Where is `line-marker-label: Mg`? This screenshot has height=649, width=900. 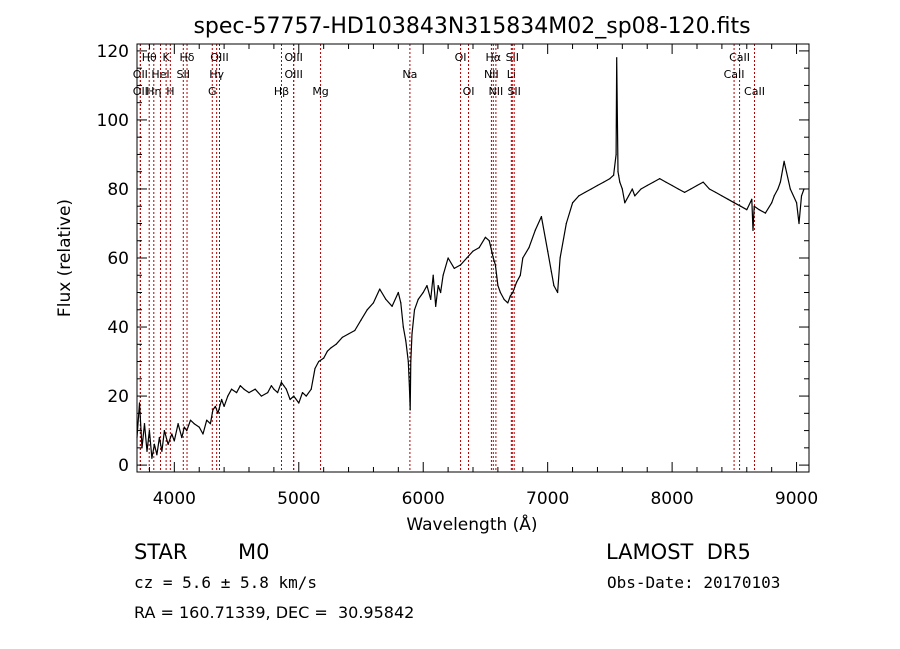 line-marker-label: Mg is located at coordinates (320, 91).